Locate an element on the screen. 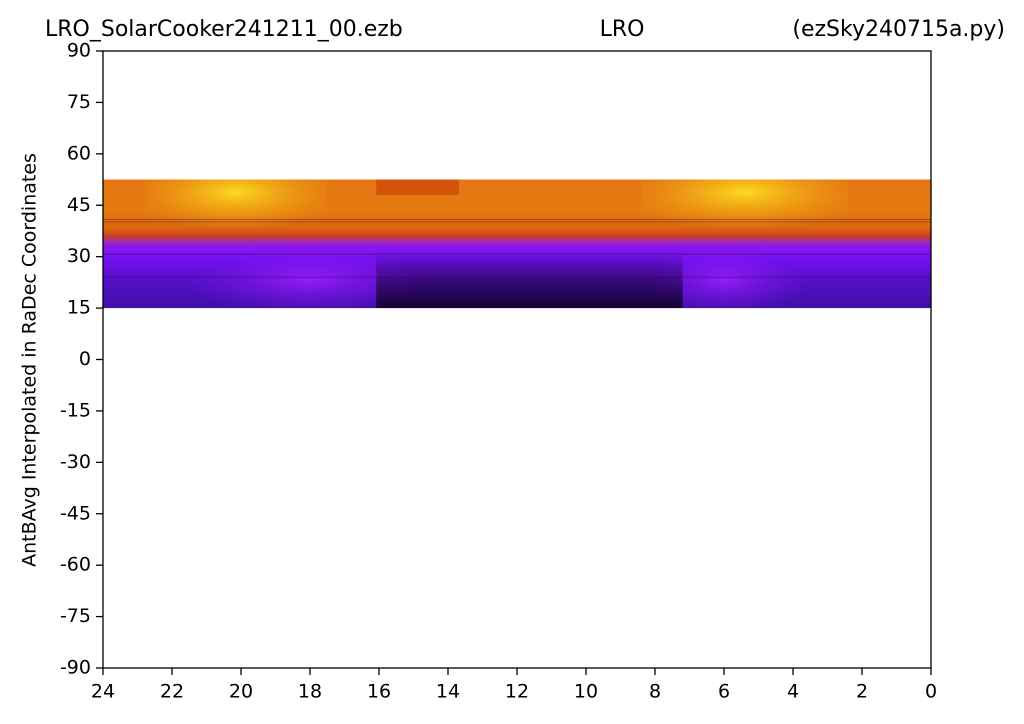 Image resolution: width=1024 pixels, height=724 pixels. y-tick-label: -45 is located at coordinates (75, 513).